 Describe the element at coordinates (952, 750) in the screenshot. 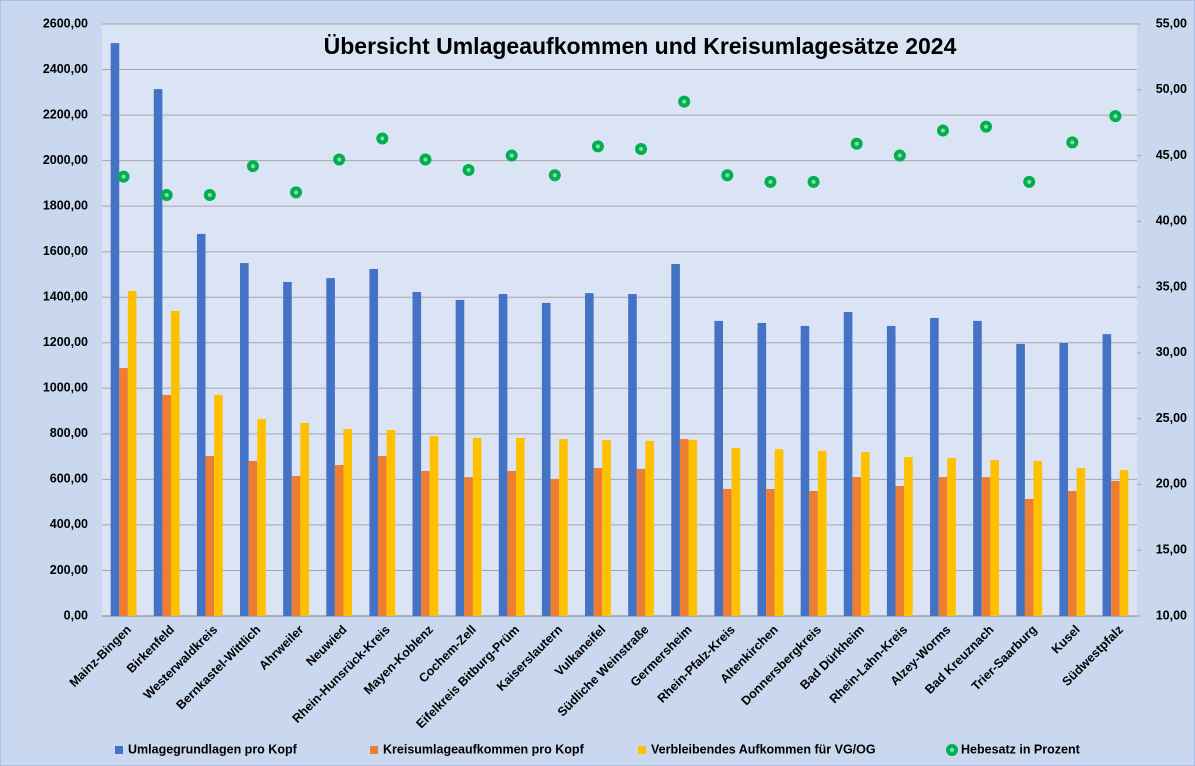

I see `legend-marker-center` at that location.